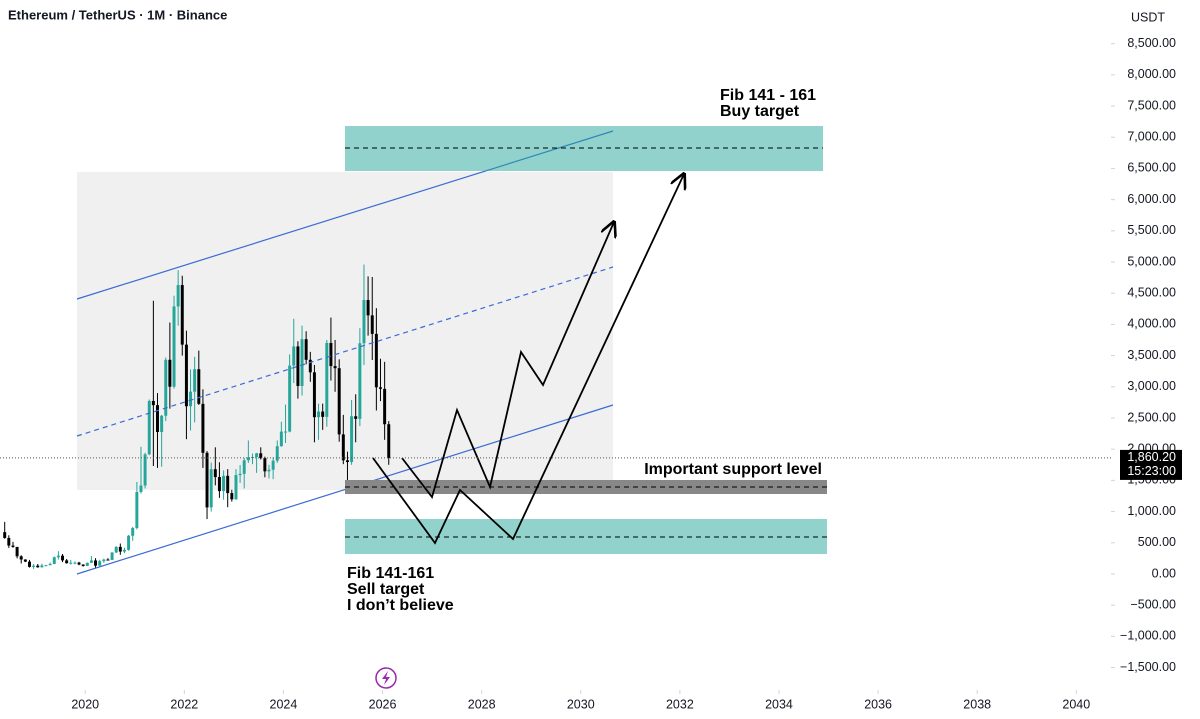  Describe the element at coordinates (386, 589) in the screenshot. I see `annotation: Sell target` at that location.